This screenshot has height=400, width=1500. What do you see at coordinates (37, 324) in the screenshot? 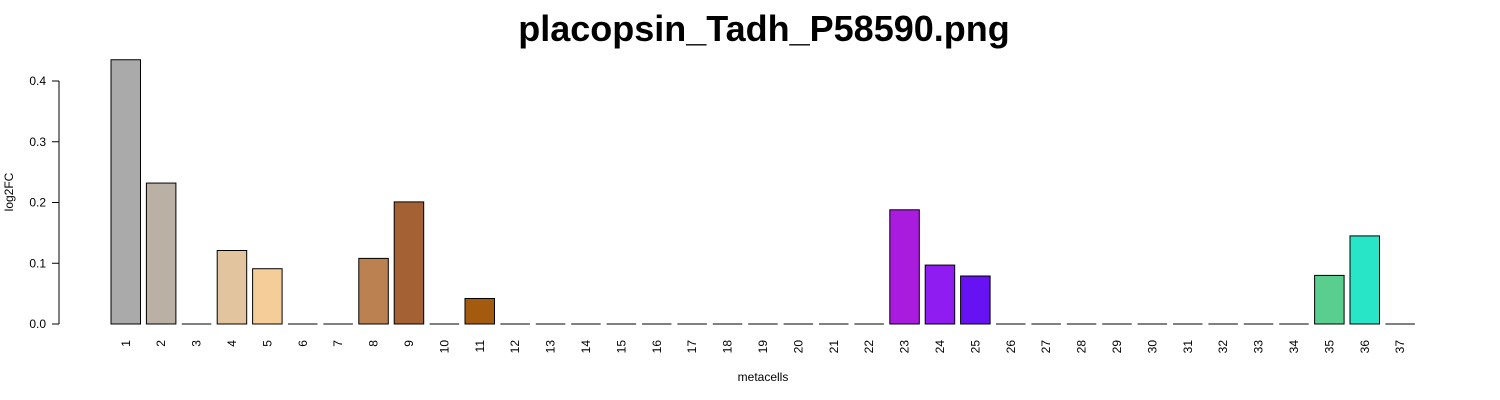
I see `y-tick-label: 0.0` at bounding box center [37, 324].